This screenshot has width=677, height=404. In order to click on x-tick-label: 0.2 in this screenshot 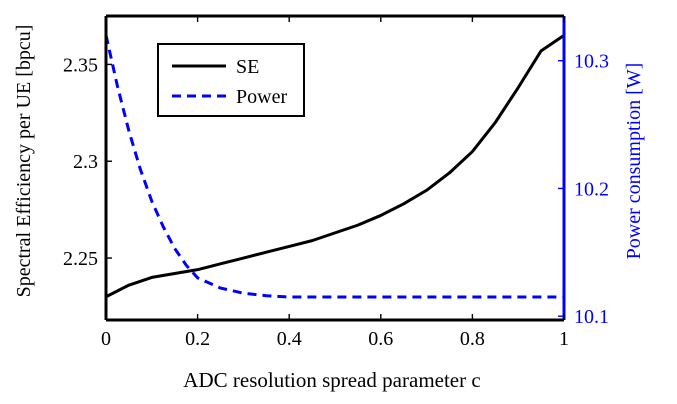, I will do `click(197, 339)`.